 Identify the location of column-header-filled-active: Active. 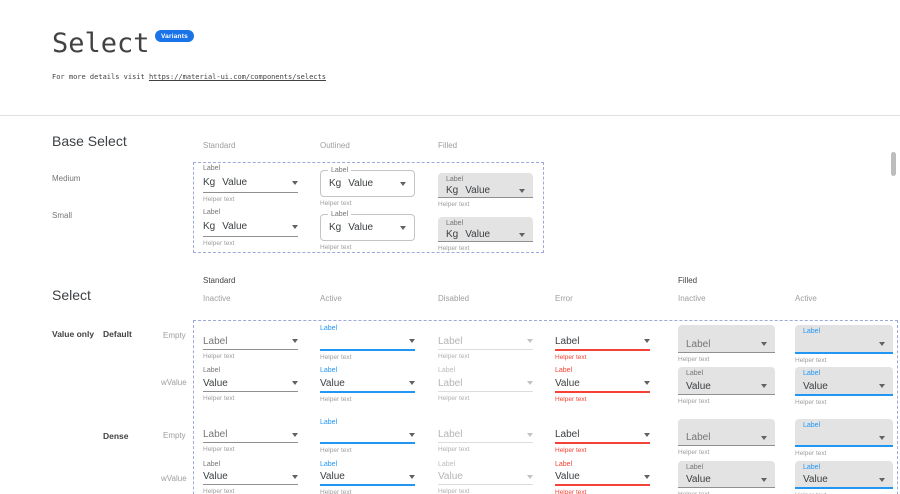
(806, 298).